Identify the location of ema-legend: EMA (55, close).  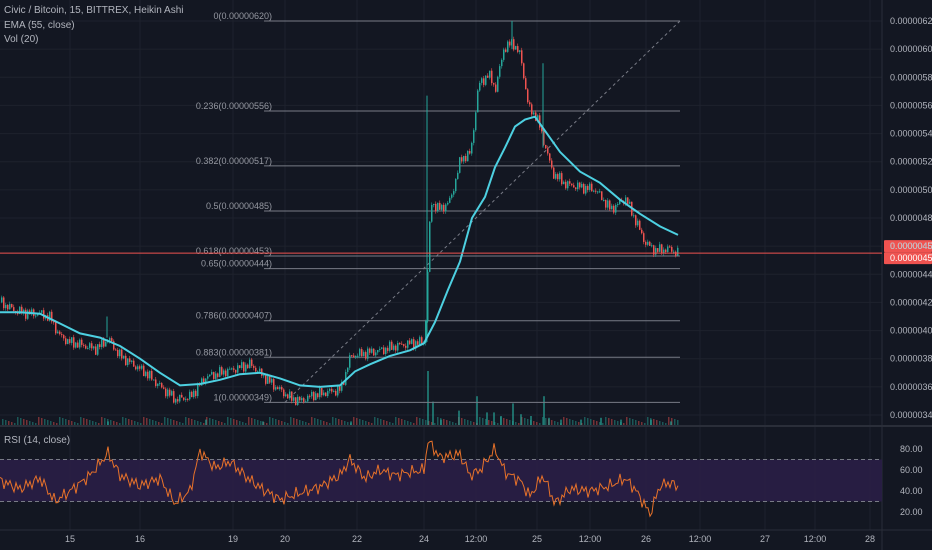
(39, 25).